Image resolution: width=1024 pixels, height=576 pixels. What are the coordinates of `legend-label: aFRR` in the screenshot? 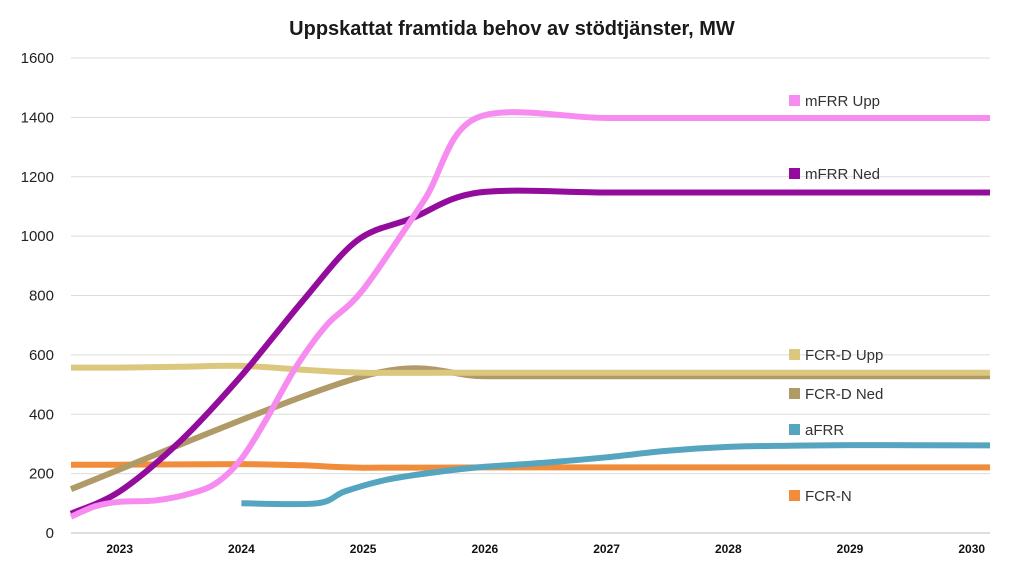 It's located at (824, 430).